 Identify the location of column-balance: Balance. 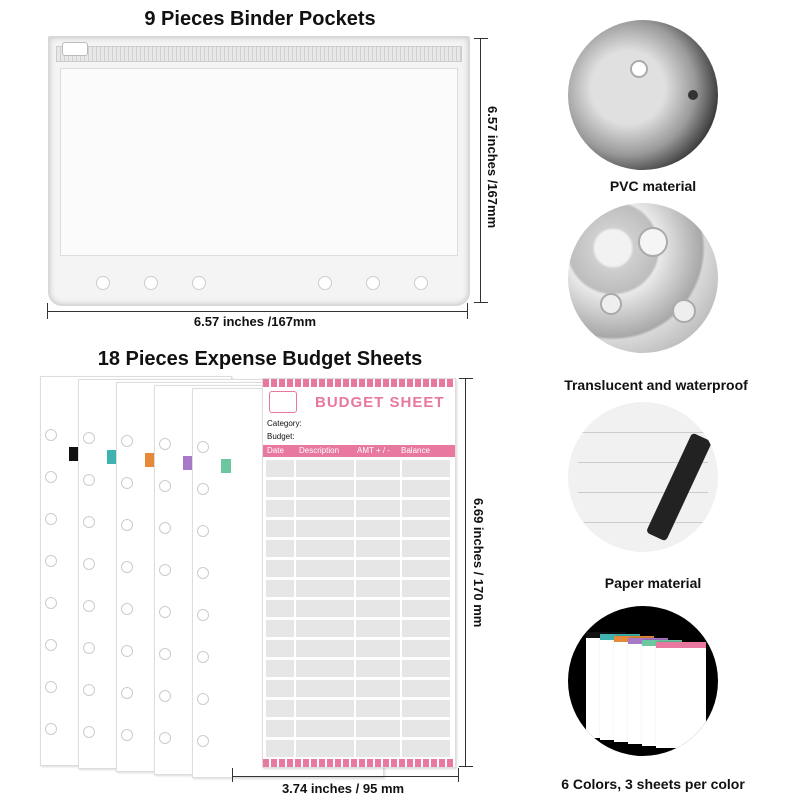
(415, 450).